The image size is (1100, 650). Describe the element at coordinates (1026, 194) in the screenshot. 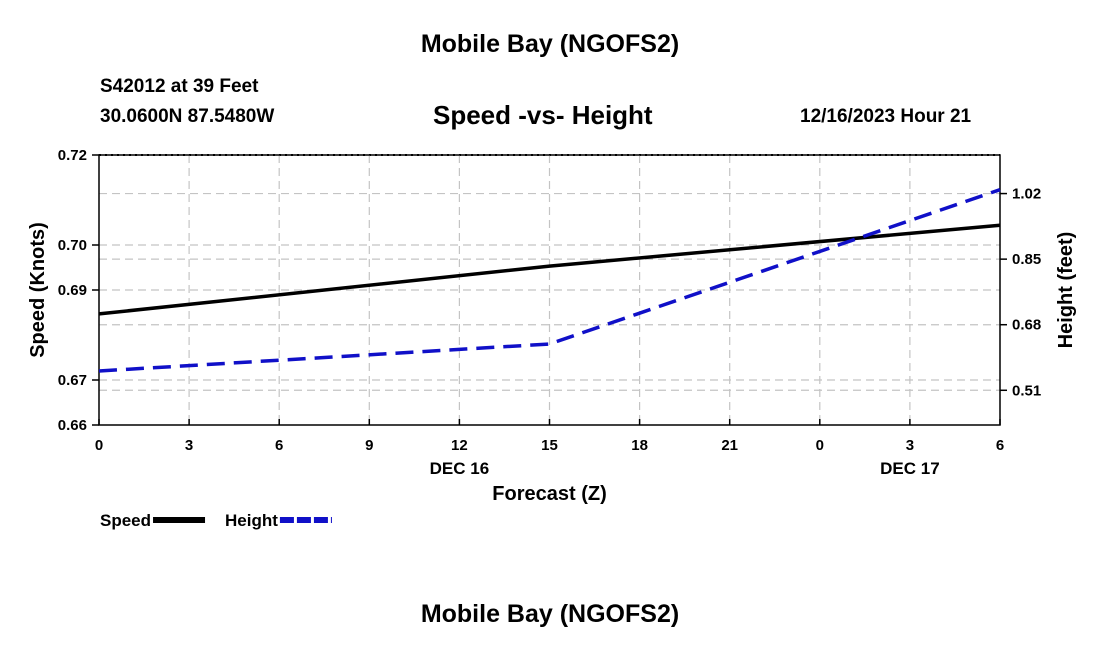

I see `y2-tick-label: 1.02` at that location.